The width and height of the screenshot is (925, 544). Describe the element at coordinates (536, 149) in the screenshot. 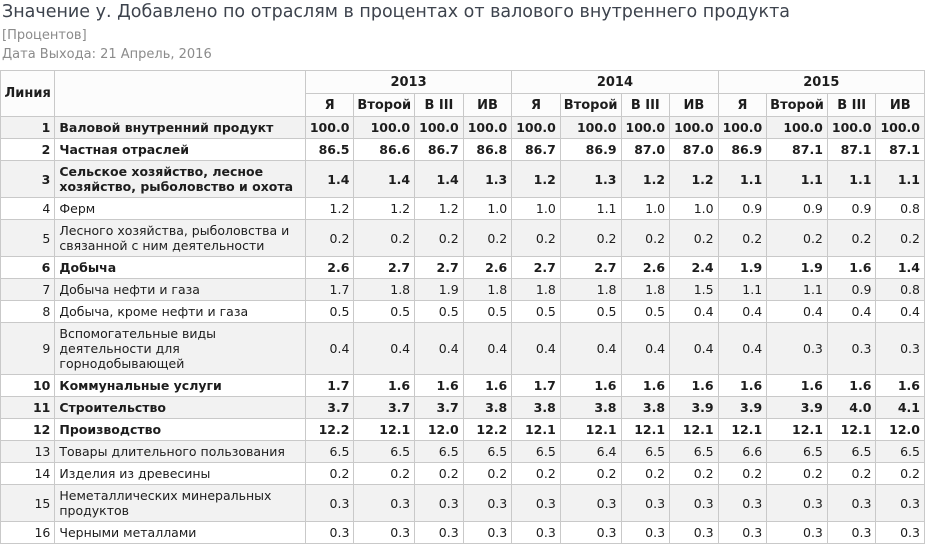

I see `value-cell: 86.7` at that location.